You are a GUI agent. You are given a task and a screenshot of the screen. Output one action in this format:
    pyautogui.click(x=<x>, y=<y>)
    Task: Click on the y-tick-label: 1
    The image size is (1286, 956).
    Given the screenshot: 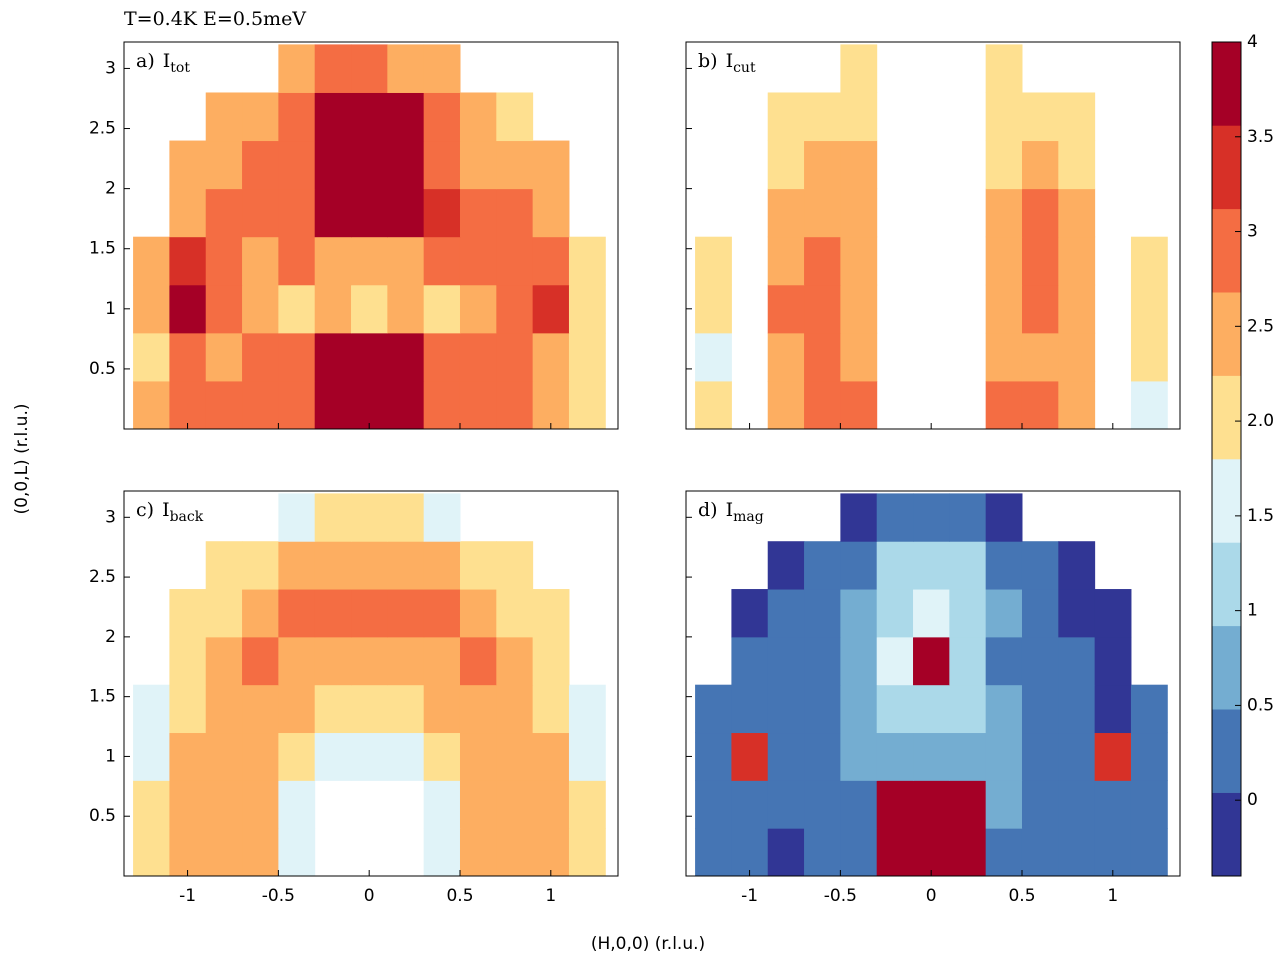 What is the action you would take?
    pyautogui.click(x=110, y=309)
    